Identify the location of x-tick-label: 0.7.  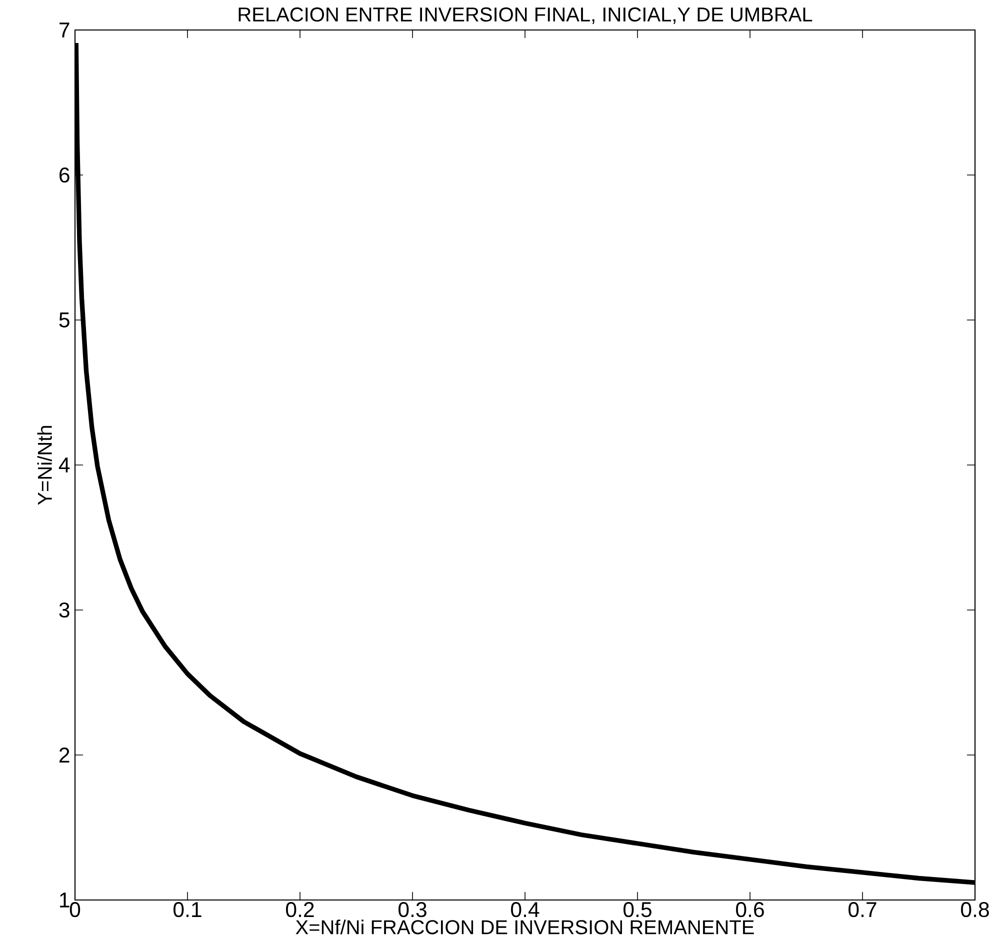
(862, 910).